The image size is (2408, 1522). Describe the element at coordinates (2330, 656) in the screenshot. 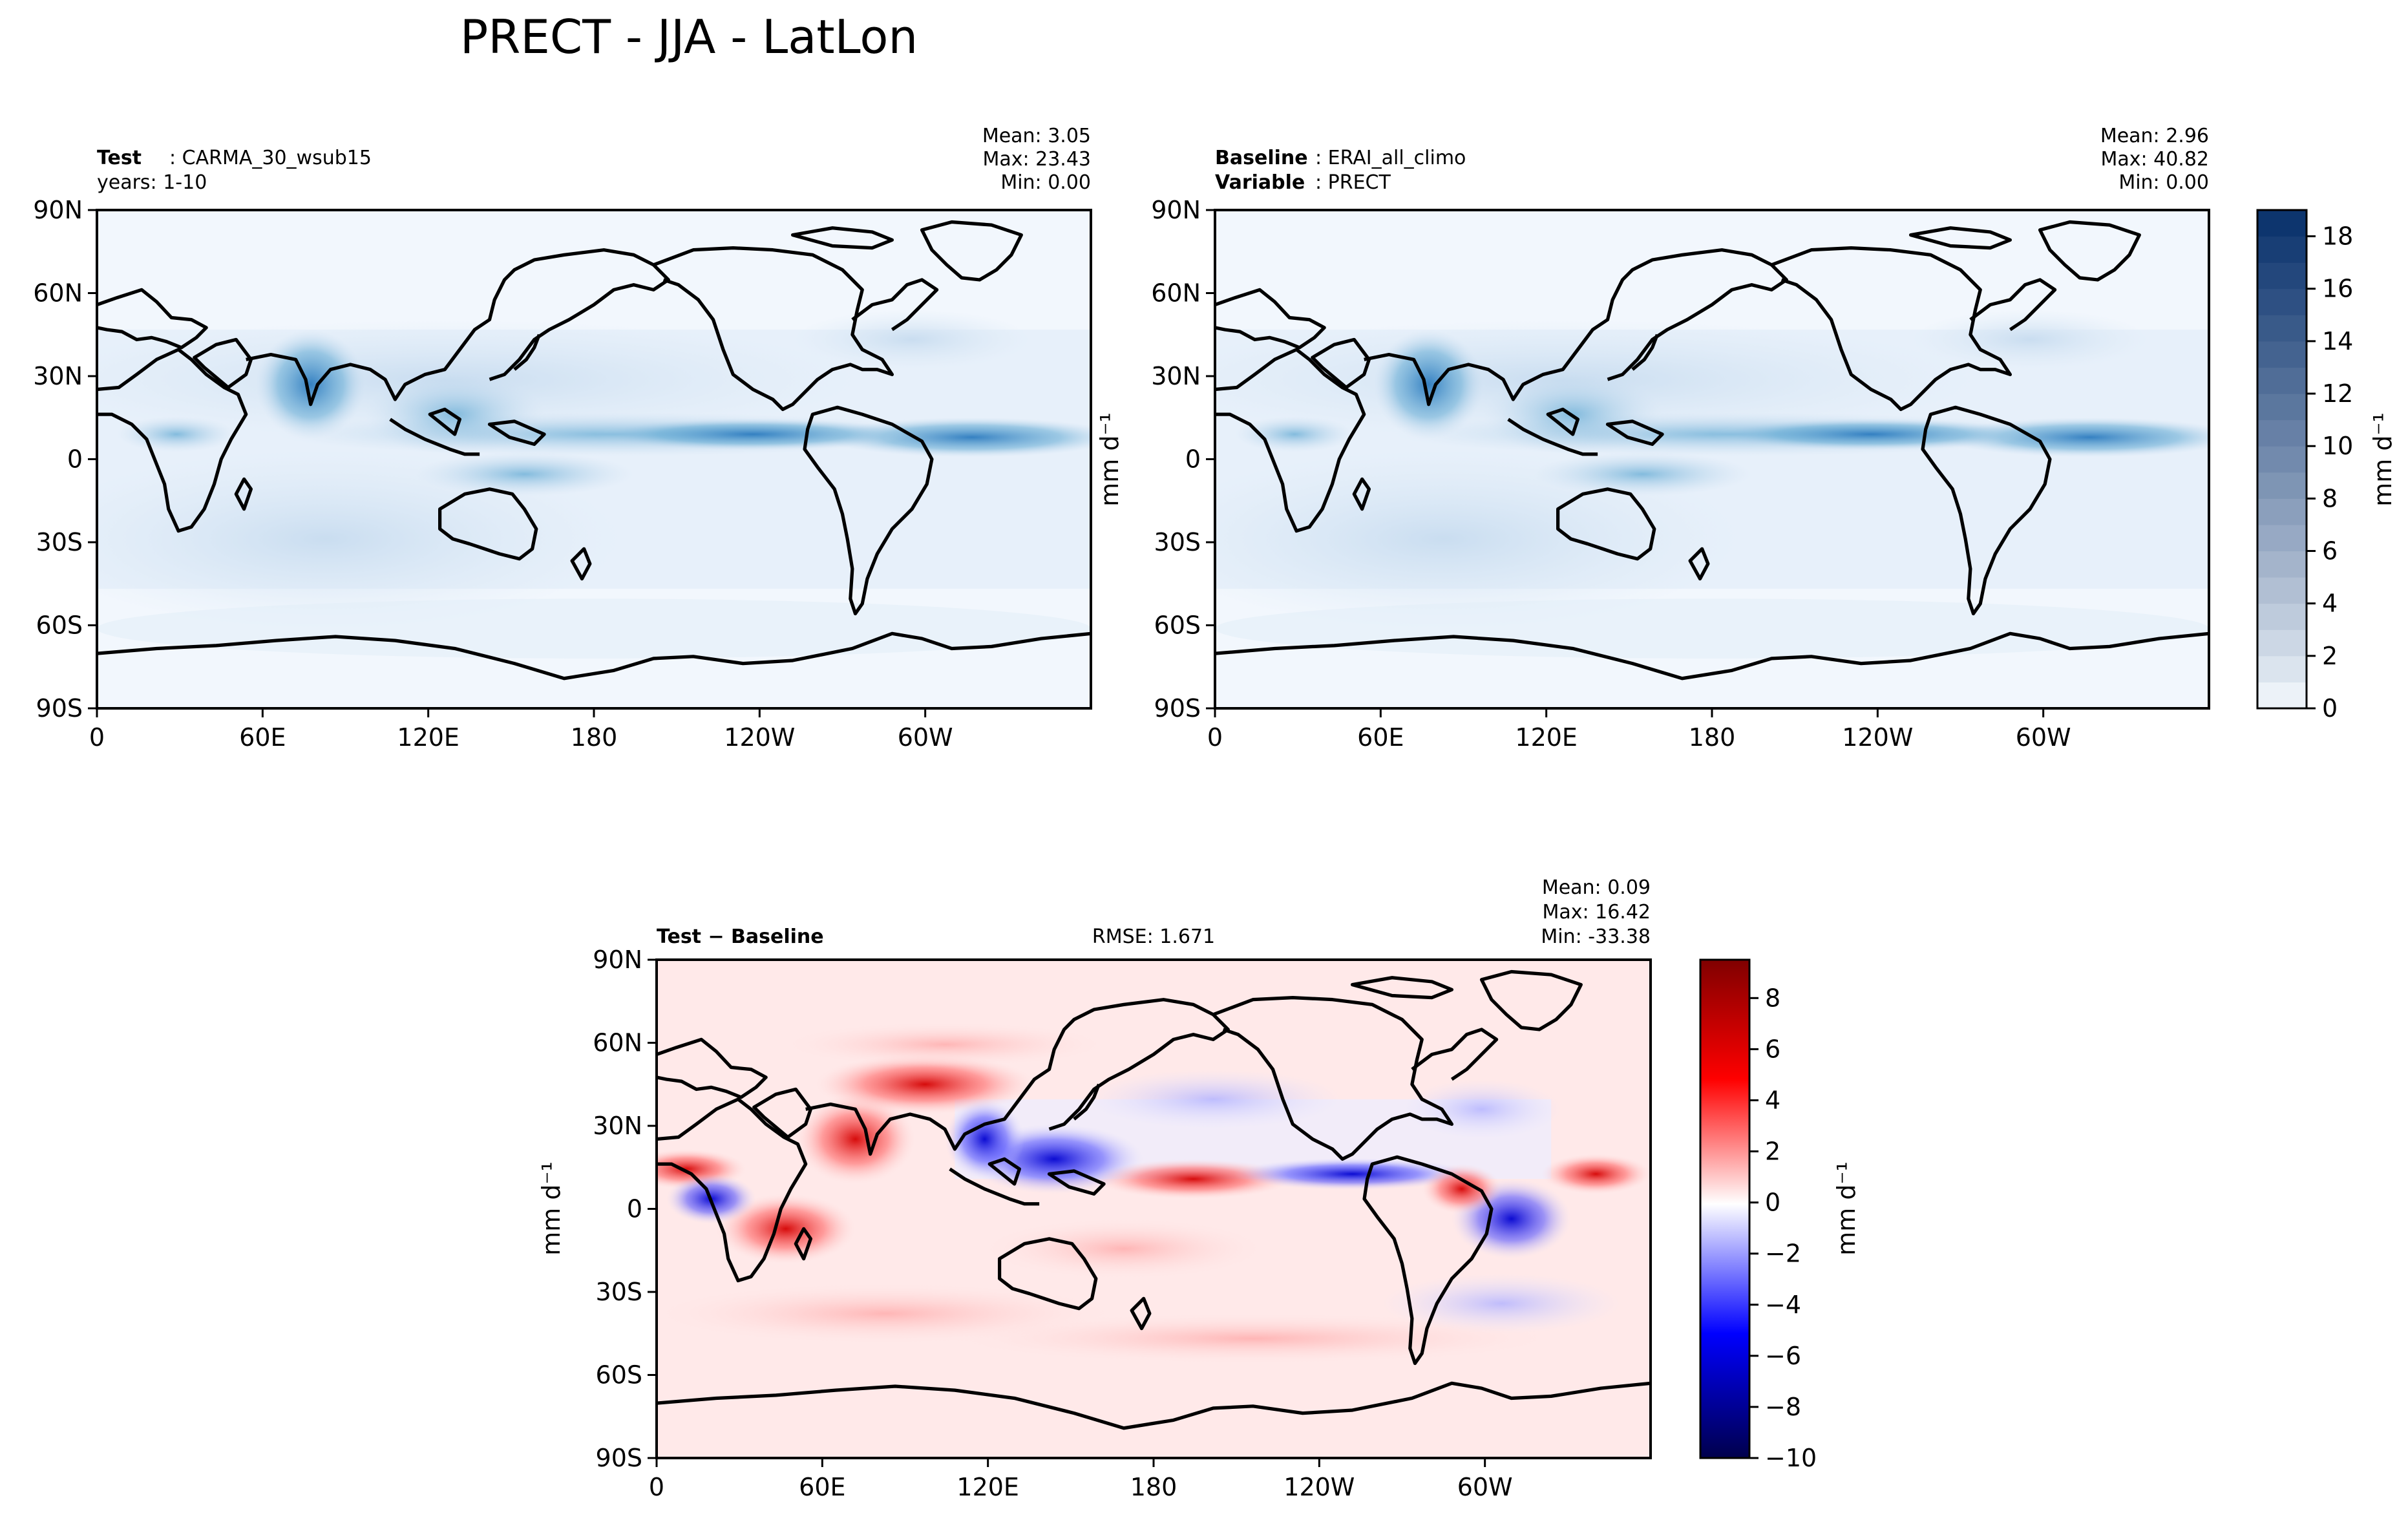

I see `colorbar-main-tick-label: 2` at that location.